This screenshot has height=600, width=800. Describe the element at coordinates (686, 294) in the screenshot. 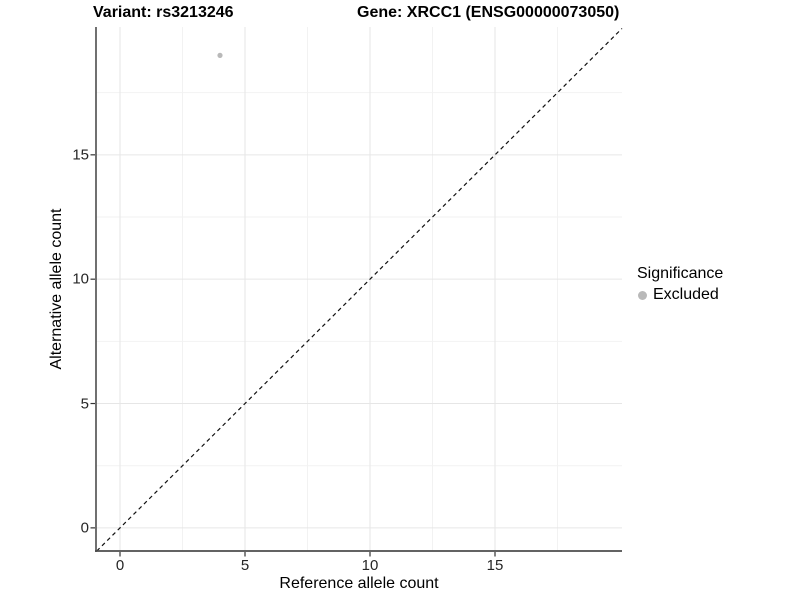

I see `legend-item-label: Excluded` at that location.